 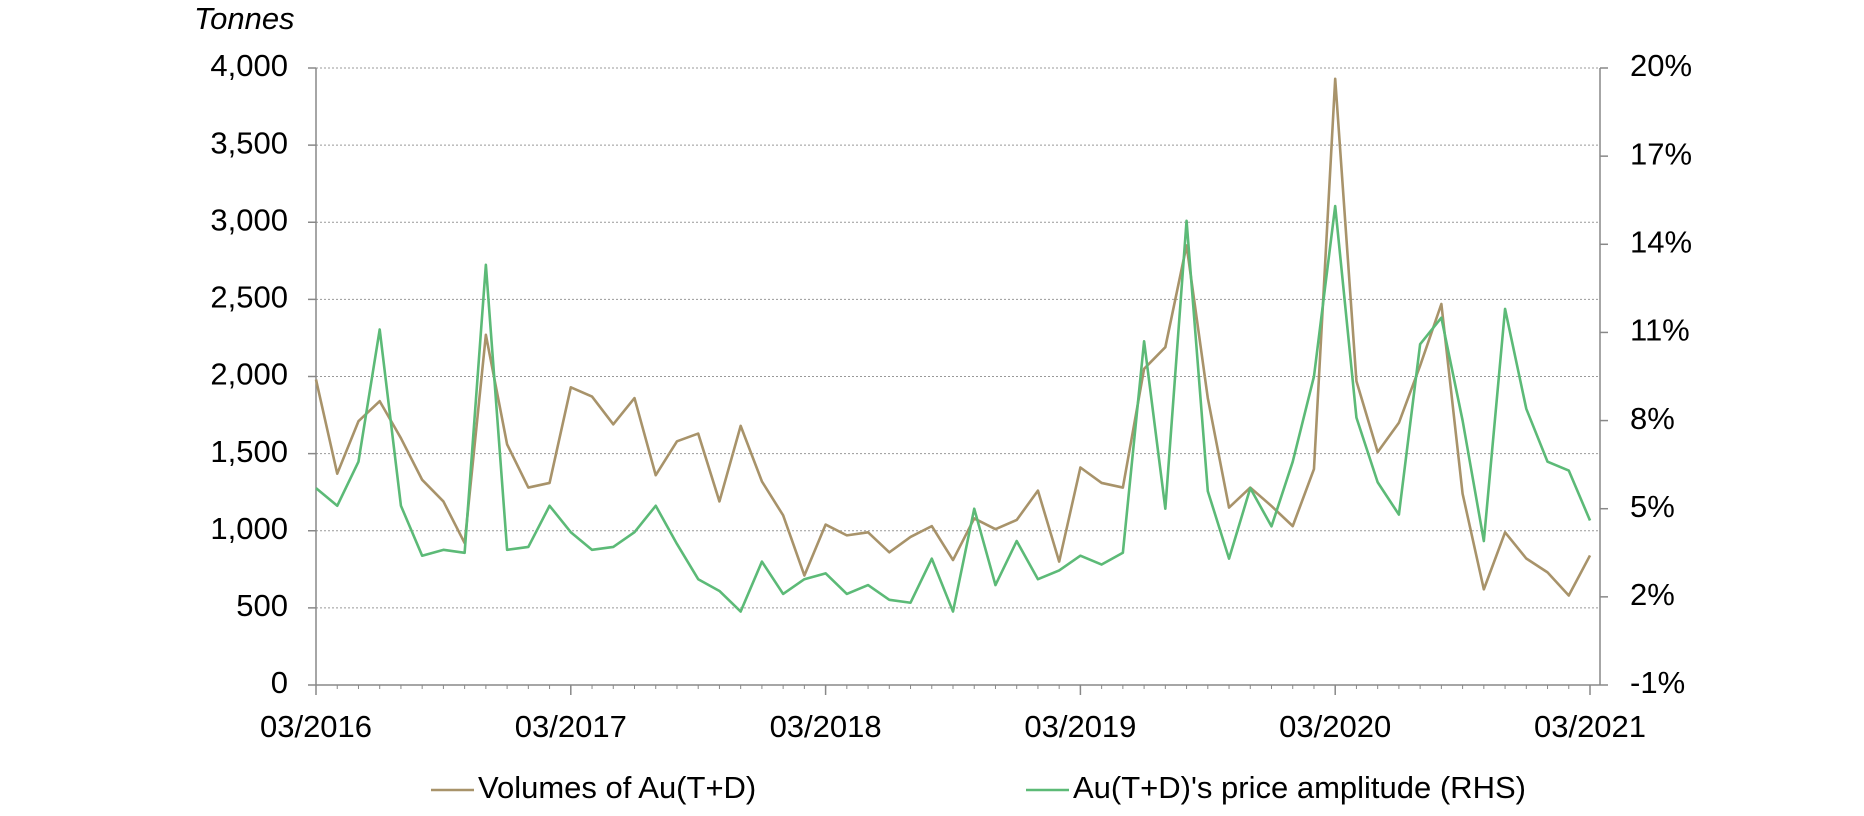 What do you see at coordinates (1652, 506) in the screenshot?
I see `y2-tick-label: 5%` at bounding box center [1652, 506].